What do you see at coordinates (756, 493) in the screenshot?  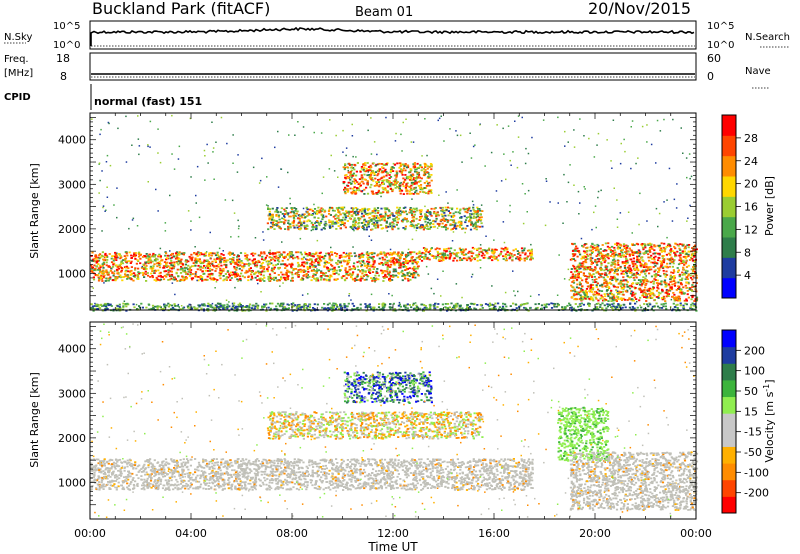 I see `colorbar-tick-label: -200` at bounding box center [756, 493].